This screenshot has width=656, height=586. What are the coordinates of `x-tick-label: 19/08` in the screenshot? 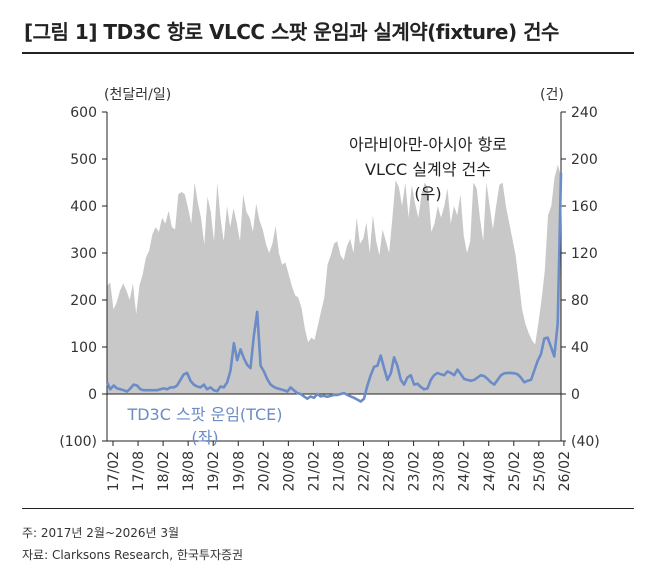 It's located at (239, 471).